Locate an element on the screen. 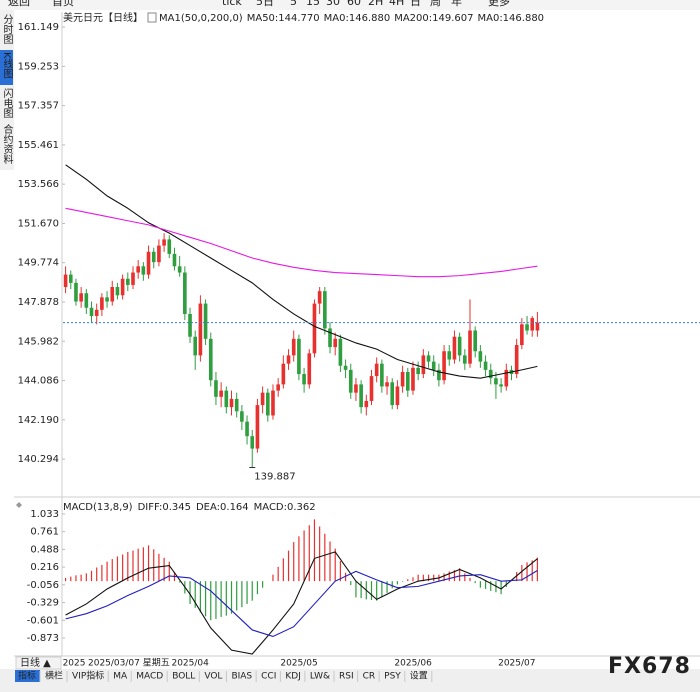 Image resolution: width=700 pixels, height=692 pixels. low-price-label: 139.887 is located at coordinates (274, 477).